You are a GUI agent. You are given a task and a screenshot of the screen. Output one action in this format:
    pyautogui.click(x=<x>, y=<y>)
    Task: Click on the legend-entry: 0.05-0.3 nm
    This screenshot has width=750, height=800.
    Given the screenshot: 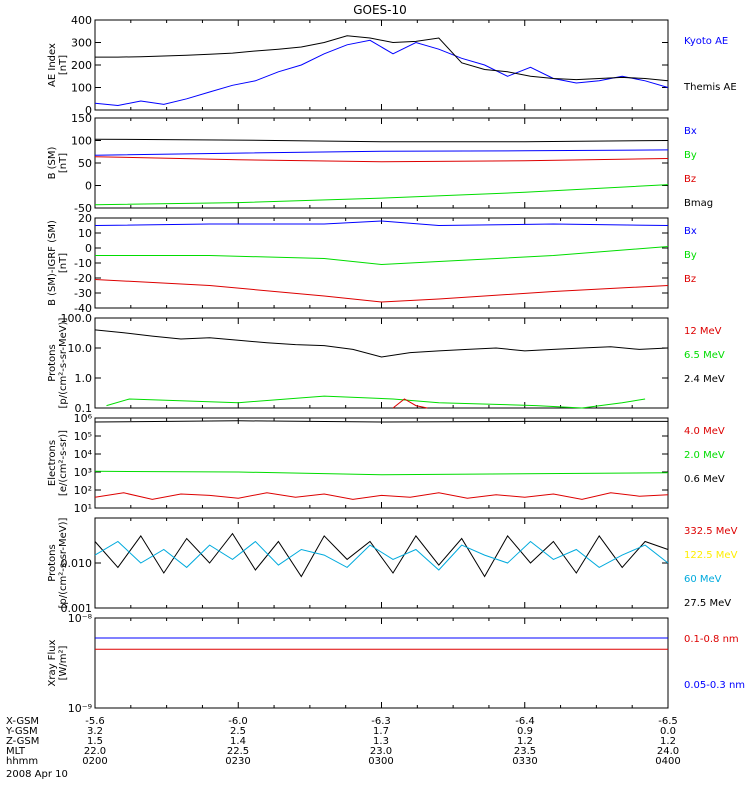 What is the action you would take?
    pyautogui.click(x=714, y=685)
    